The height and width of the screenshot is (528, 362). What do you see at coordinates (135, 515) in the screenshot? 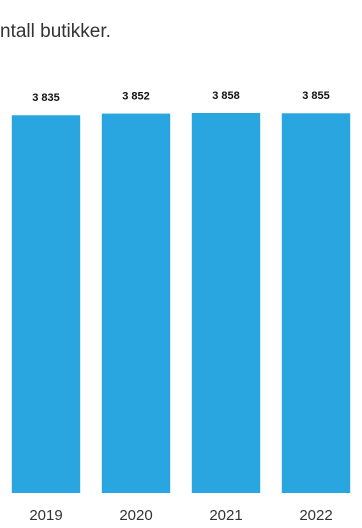
I see `x-tick-label: 2020` at bounding box center [135, 515].